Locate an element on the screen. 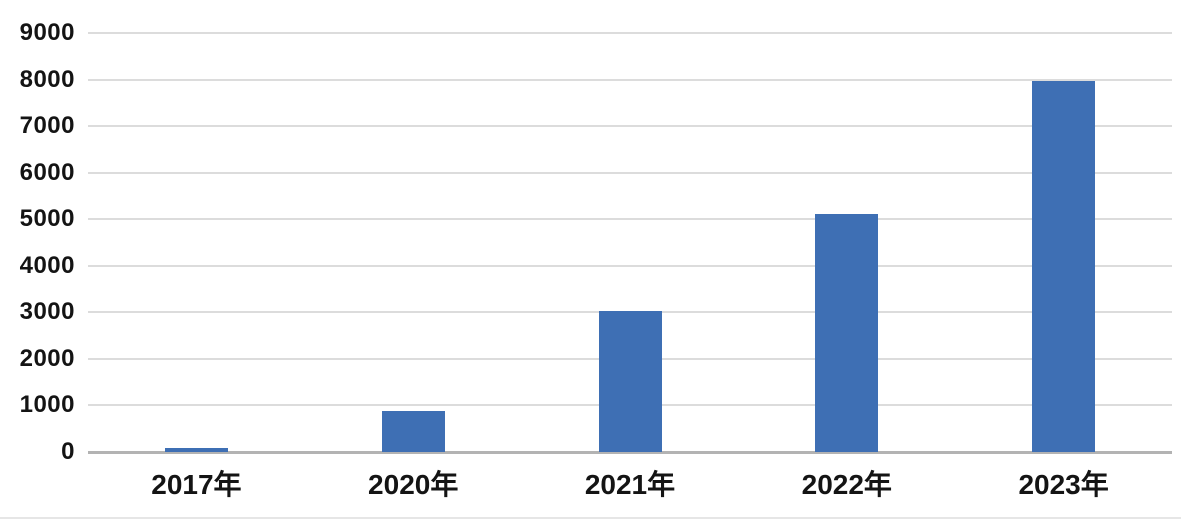 The image size is (1181, 526). bar-2020年 is located at coordinates (413, 431).